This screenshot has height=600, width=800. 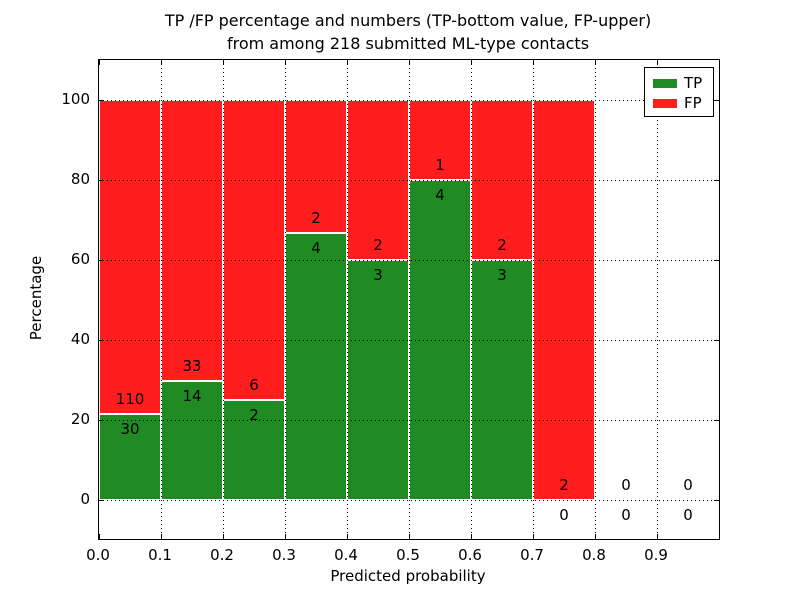 What do you see at coordinates (130, 399) in the screenshot?
I see `fp-count-label: 110` at bounding box center [130, 399].